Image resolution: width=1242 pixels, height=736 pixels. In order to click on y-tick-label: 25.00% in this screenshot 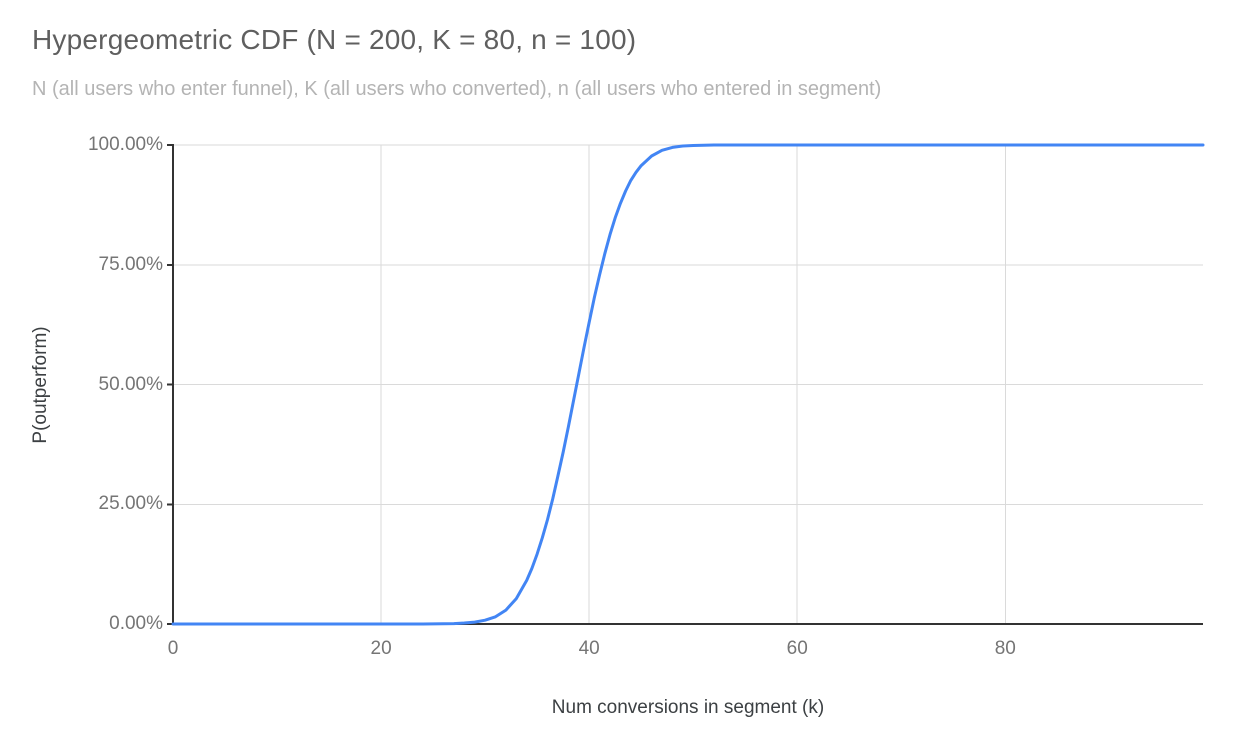, I will do `click(130, 504)`.